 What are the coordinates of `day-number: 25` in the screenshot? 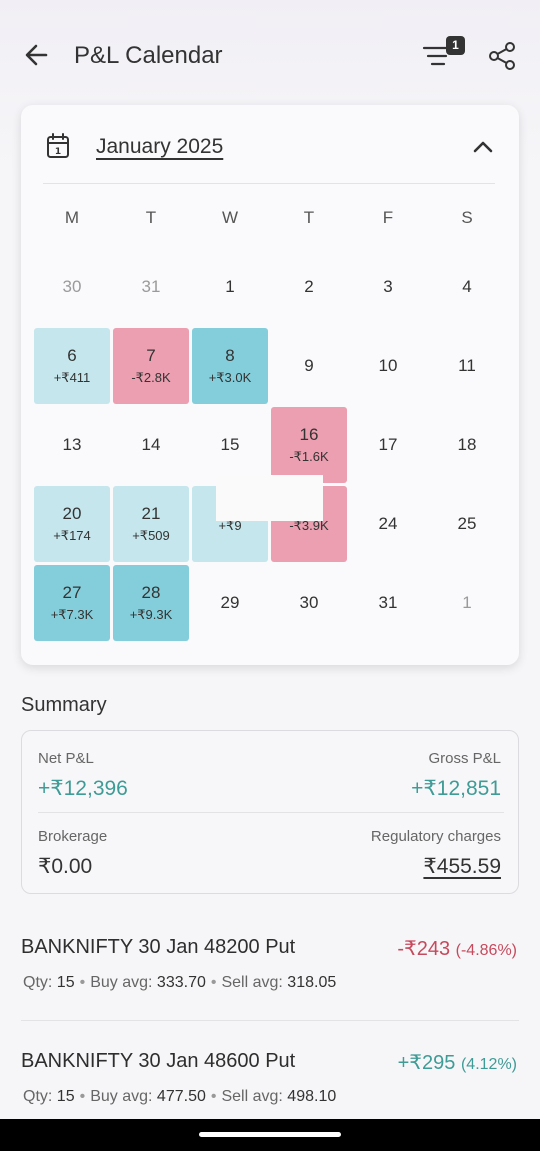 It's located at (467, 523).